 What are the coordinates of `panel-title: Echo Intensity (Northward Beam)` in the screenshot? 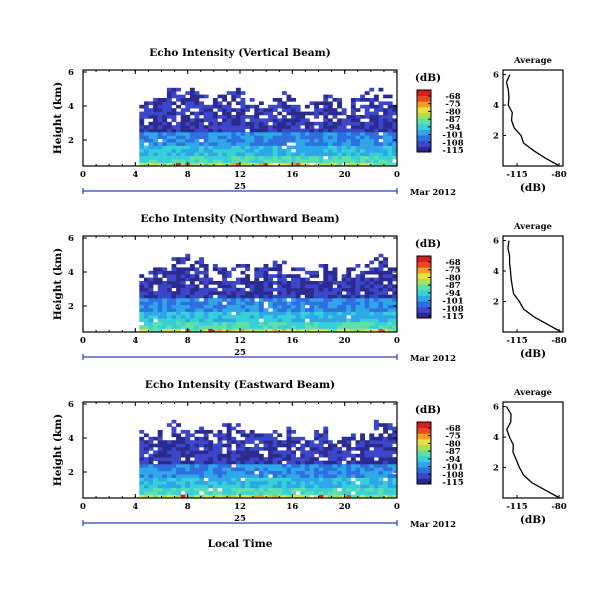 It's located at (239, 219).